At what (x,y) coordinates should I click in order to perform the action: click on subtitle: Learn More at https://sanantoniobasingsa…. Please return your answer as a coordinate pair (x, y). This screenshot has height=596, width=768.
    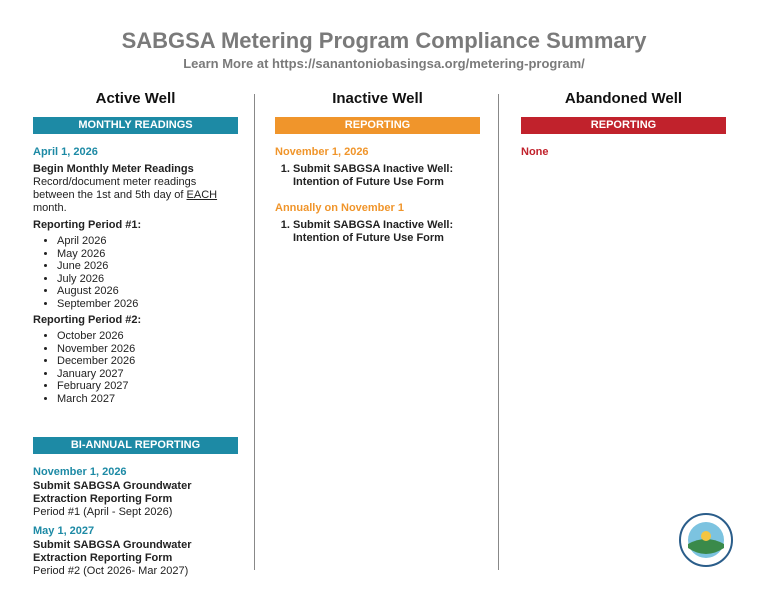
    Looking at the image, I should click on (384, 63).